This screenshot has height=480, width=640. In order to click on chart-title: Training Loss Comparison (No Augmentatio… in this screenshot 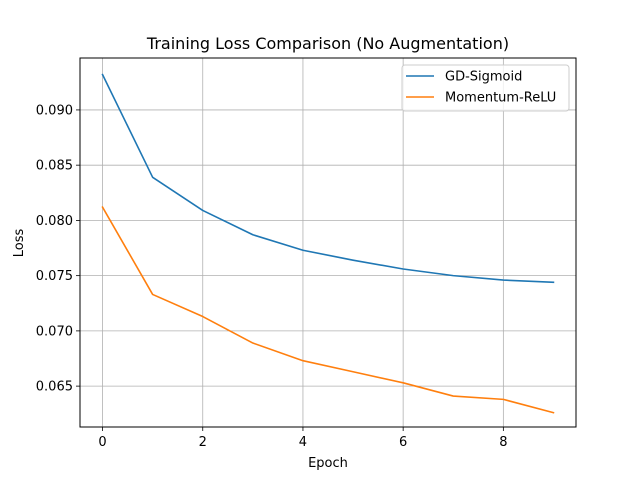, I will do `click(327, 43)`.